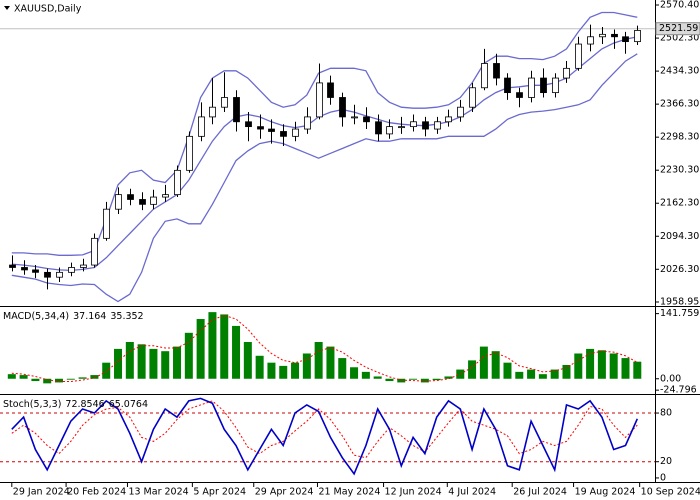  Describe the element at coordinates (679, 301) in the screenshot. I see `y-tick-label: 1958.95` at that location.